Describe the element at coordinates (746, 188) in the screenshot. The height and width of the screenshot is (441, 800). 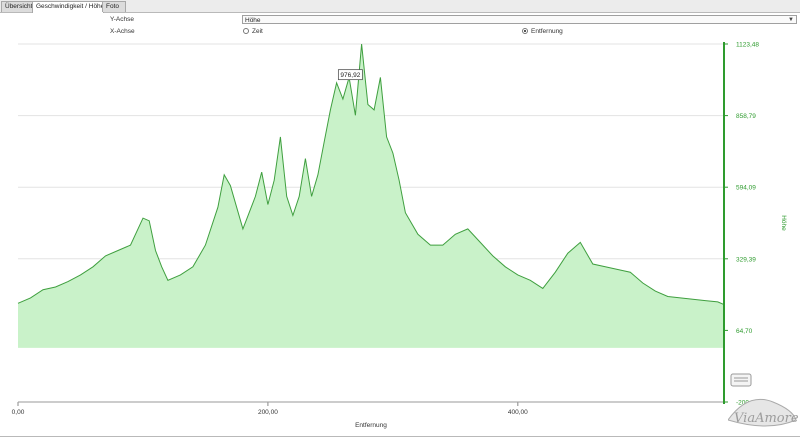
I see `y-tick-label: 594,09` at that location.